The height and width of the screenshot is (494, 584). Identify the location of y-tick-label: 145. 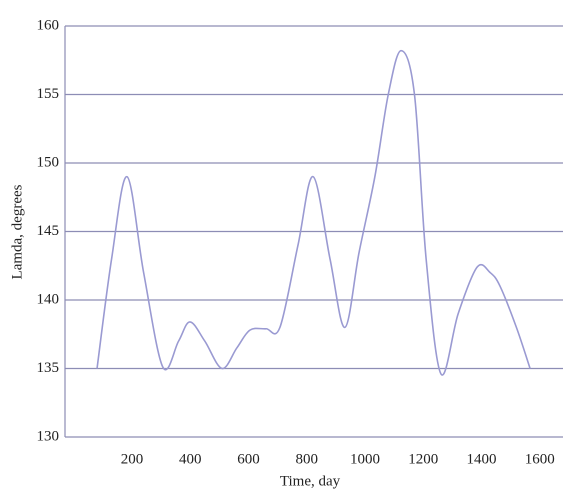
(48, 231).